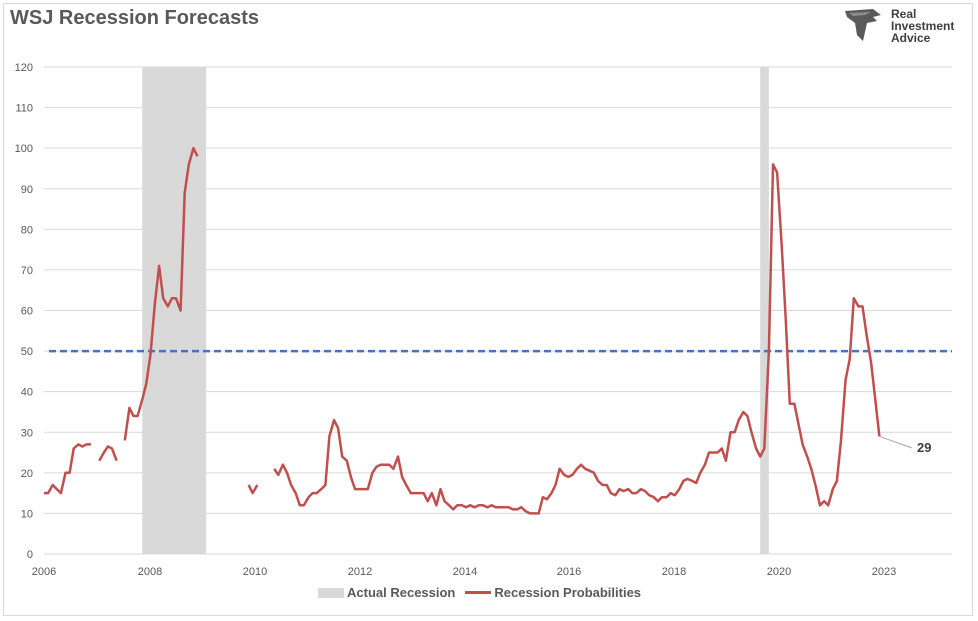  I want to click on y-tick-label-60: 60, so click(27, 312).